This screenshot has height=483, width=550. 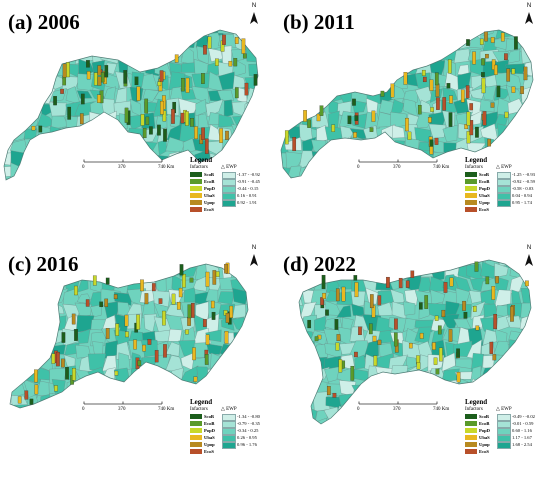 I want to click on factor-label: EcoS, so click(x=484, y=451).